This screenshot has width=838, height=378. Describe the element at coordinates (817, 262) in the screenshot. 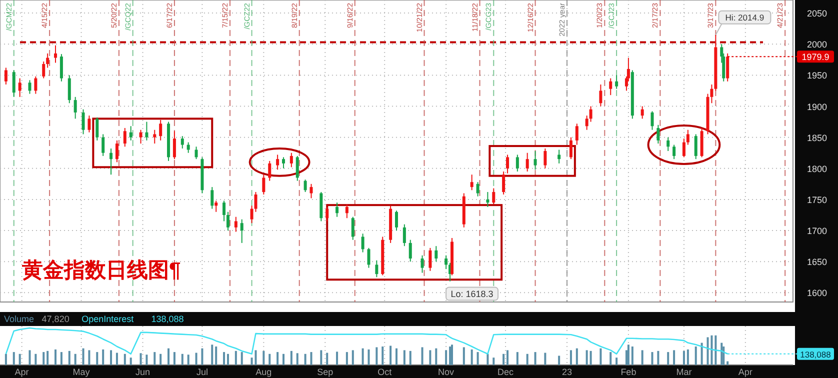

I see `y-tick-label: 1650` at that location.